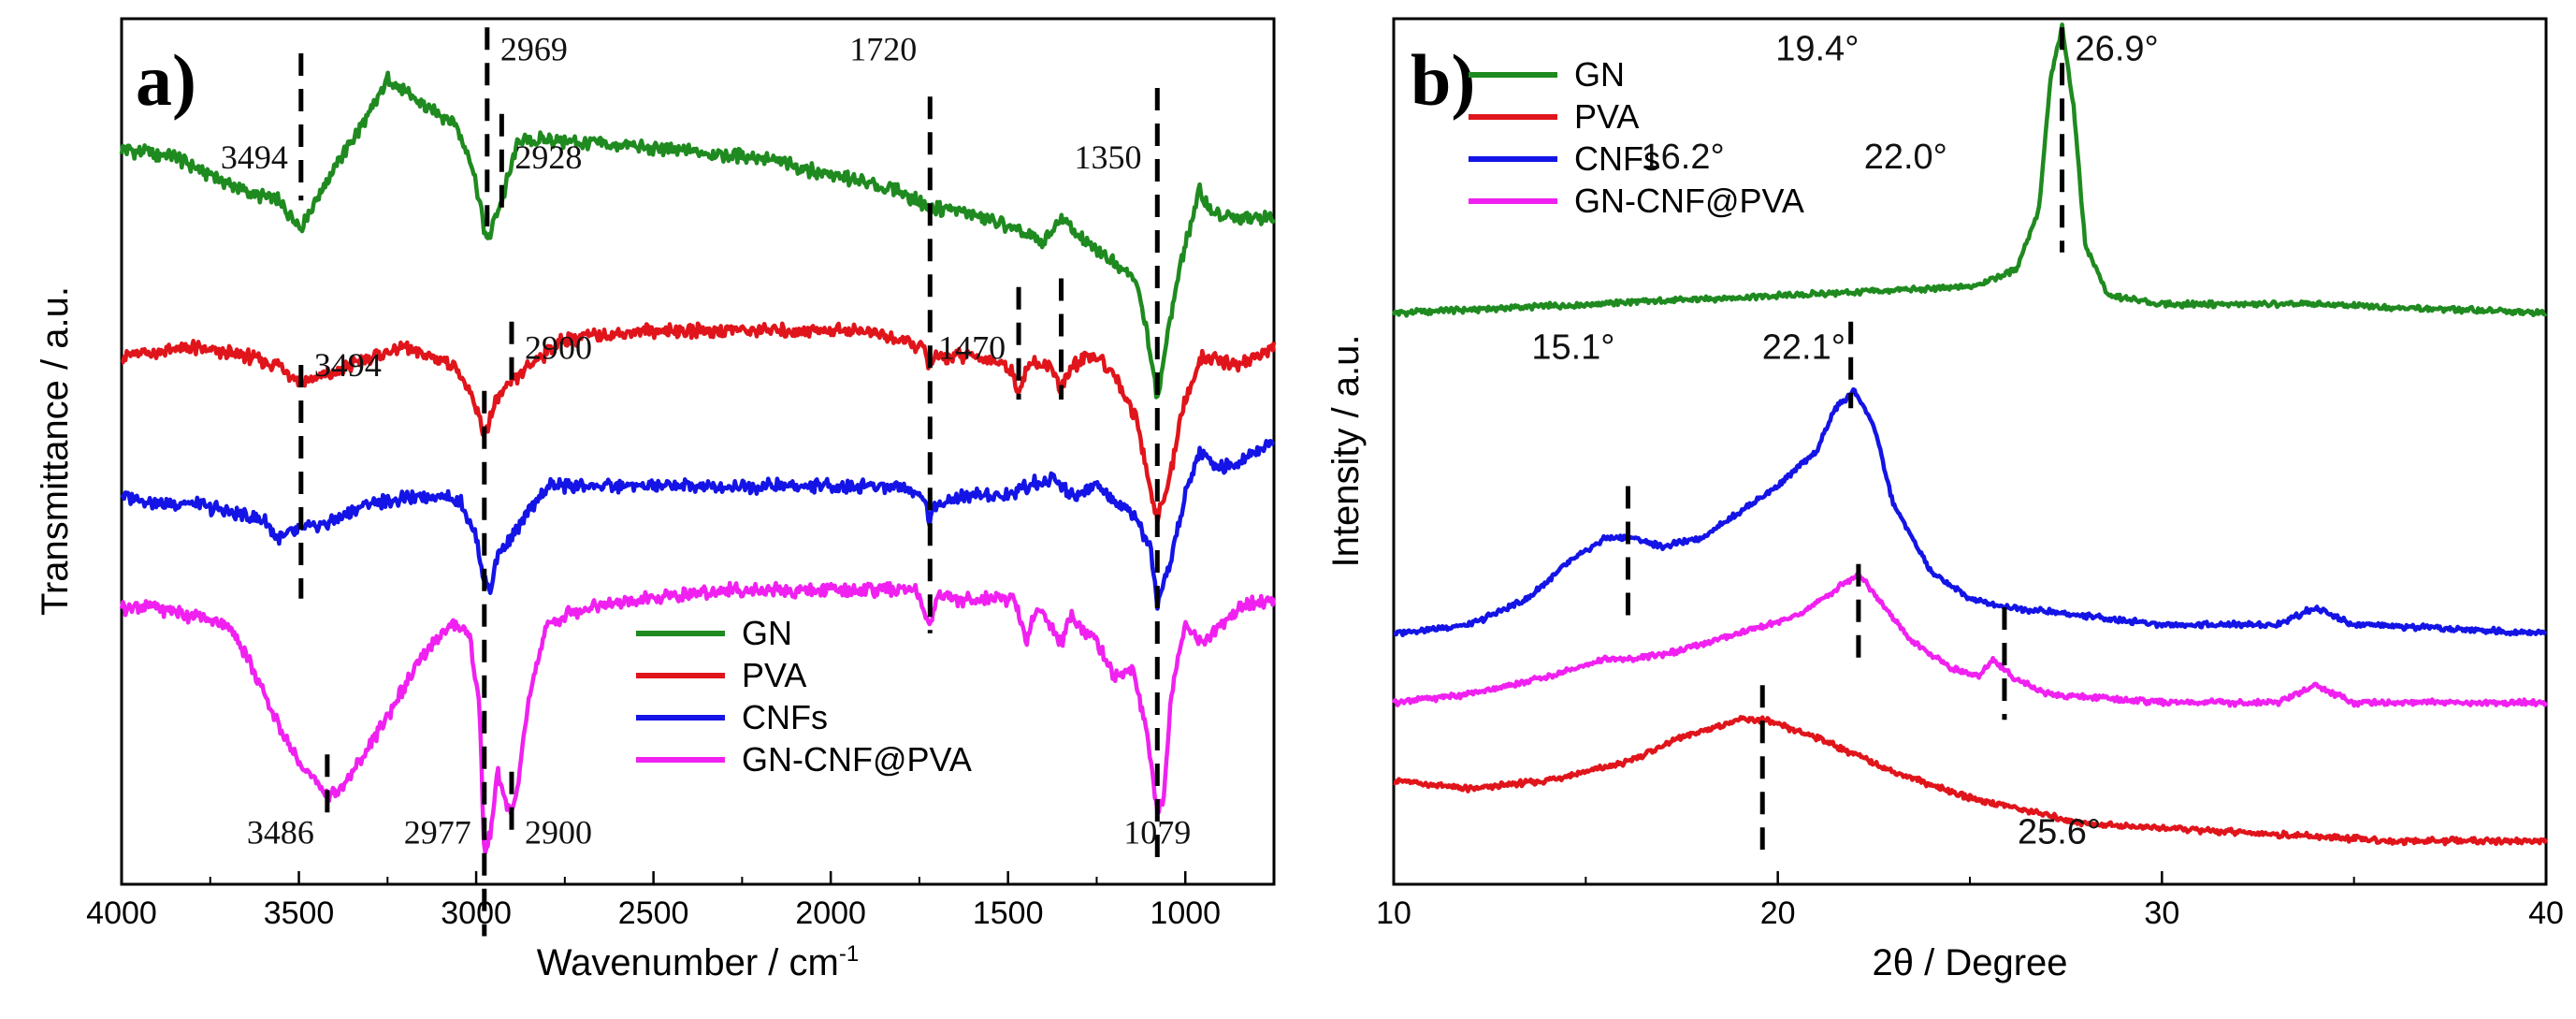  What do you see at coordinates (2161, 913) in the screenshot?
I see `x-tick-label: 30` at bounding box center [2161, 913].